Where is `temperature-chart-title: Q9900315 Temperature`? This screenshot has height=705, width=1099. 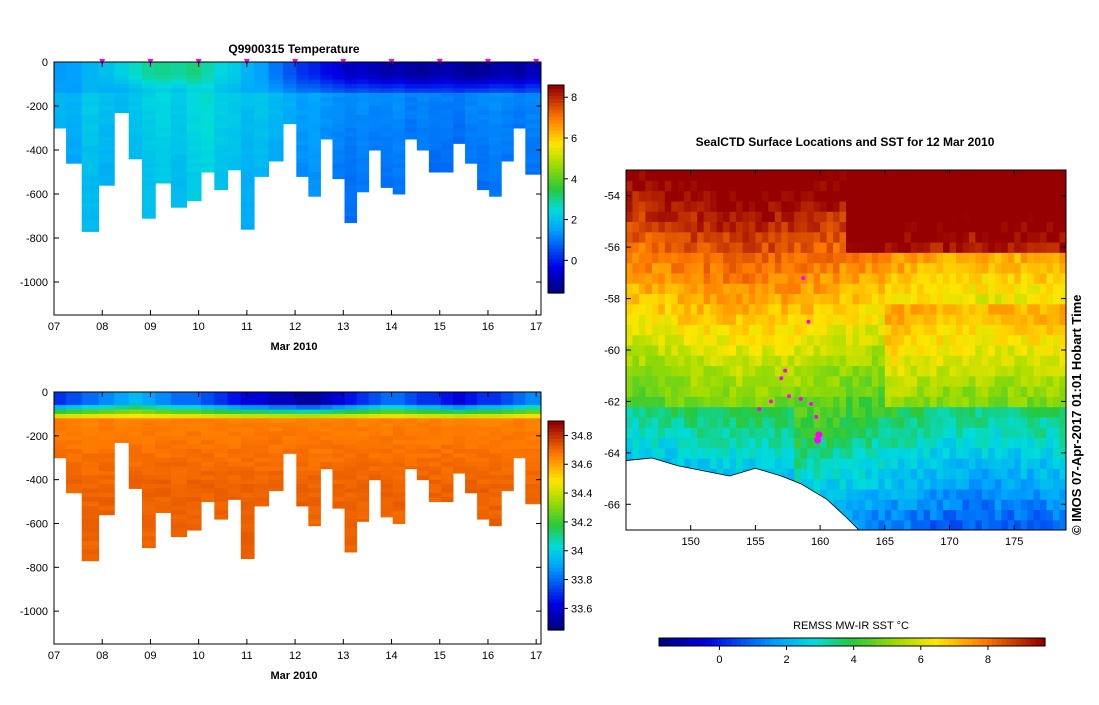 temperature-chart-title: Q9900315 Temperature is located at coordinates (294, 49).